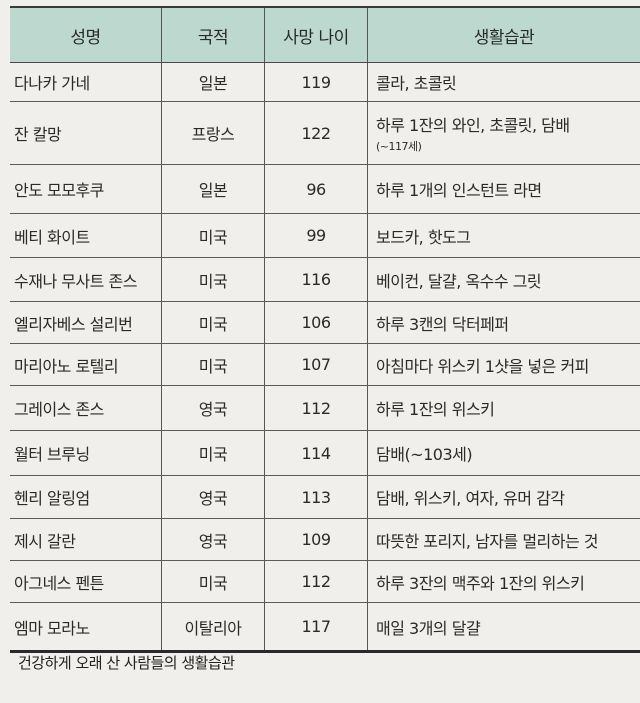 This screenshot has width=640, height=703. I want to click on header-age: 사망 나이, so click(316, 35).